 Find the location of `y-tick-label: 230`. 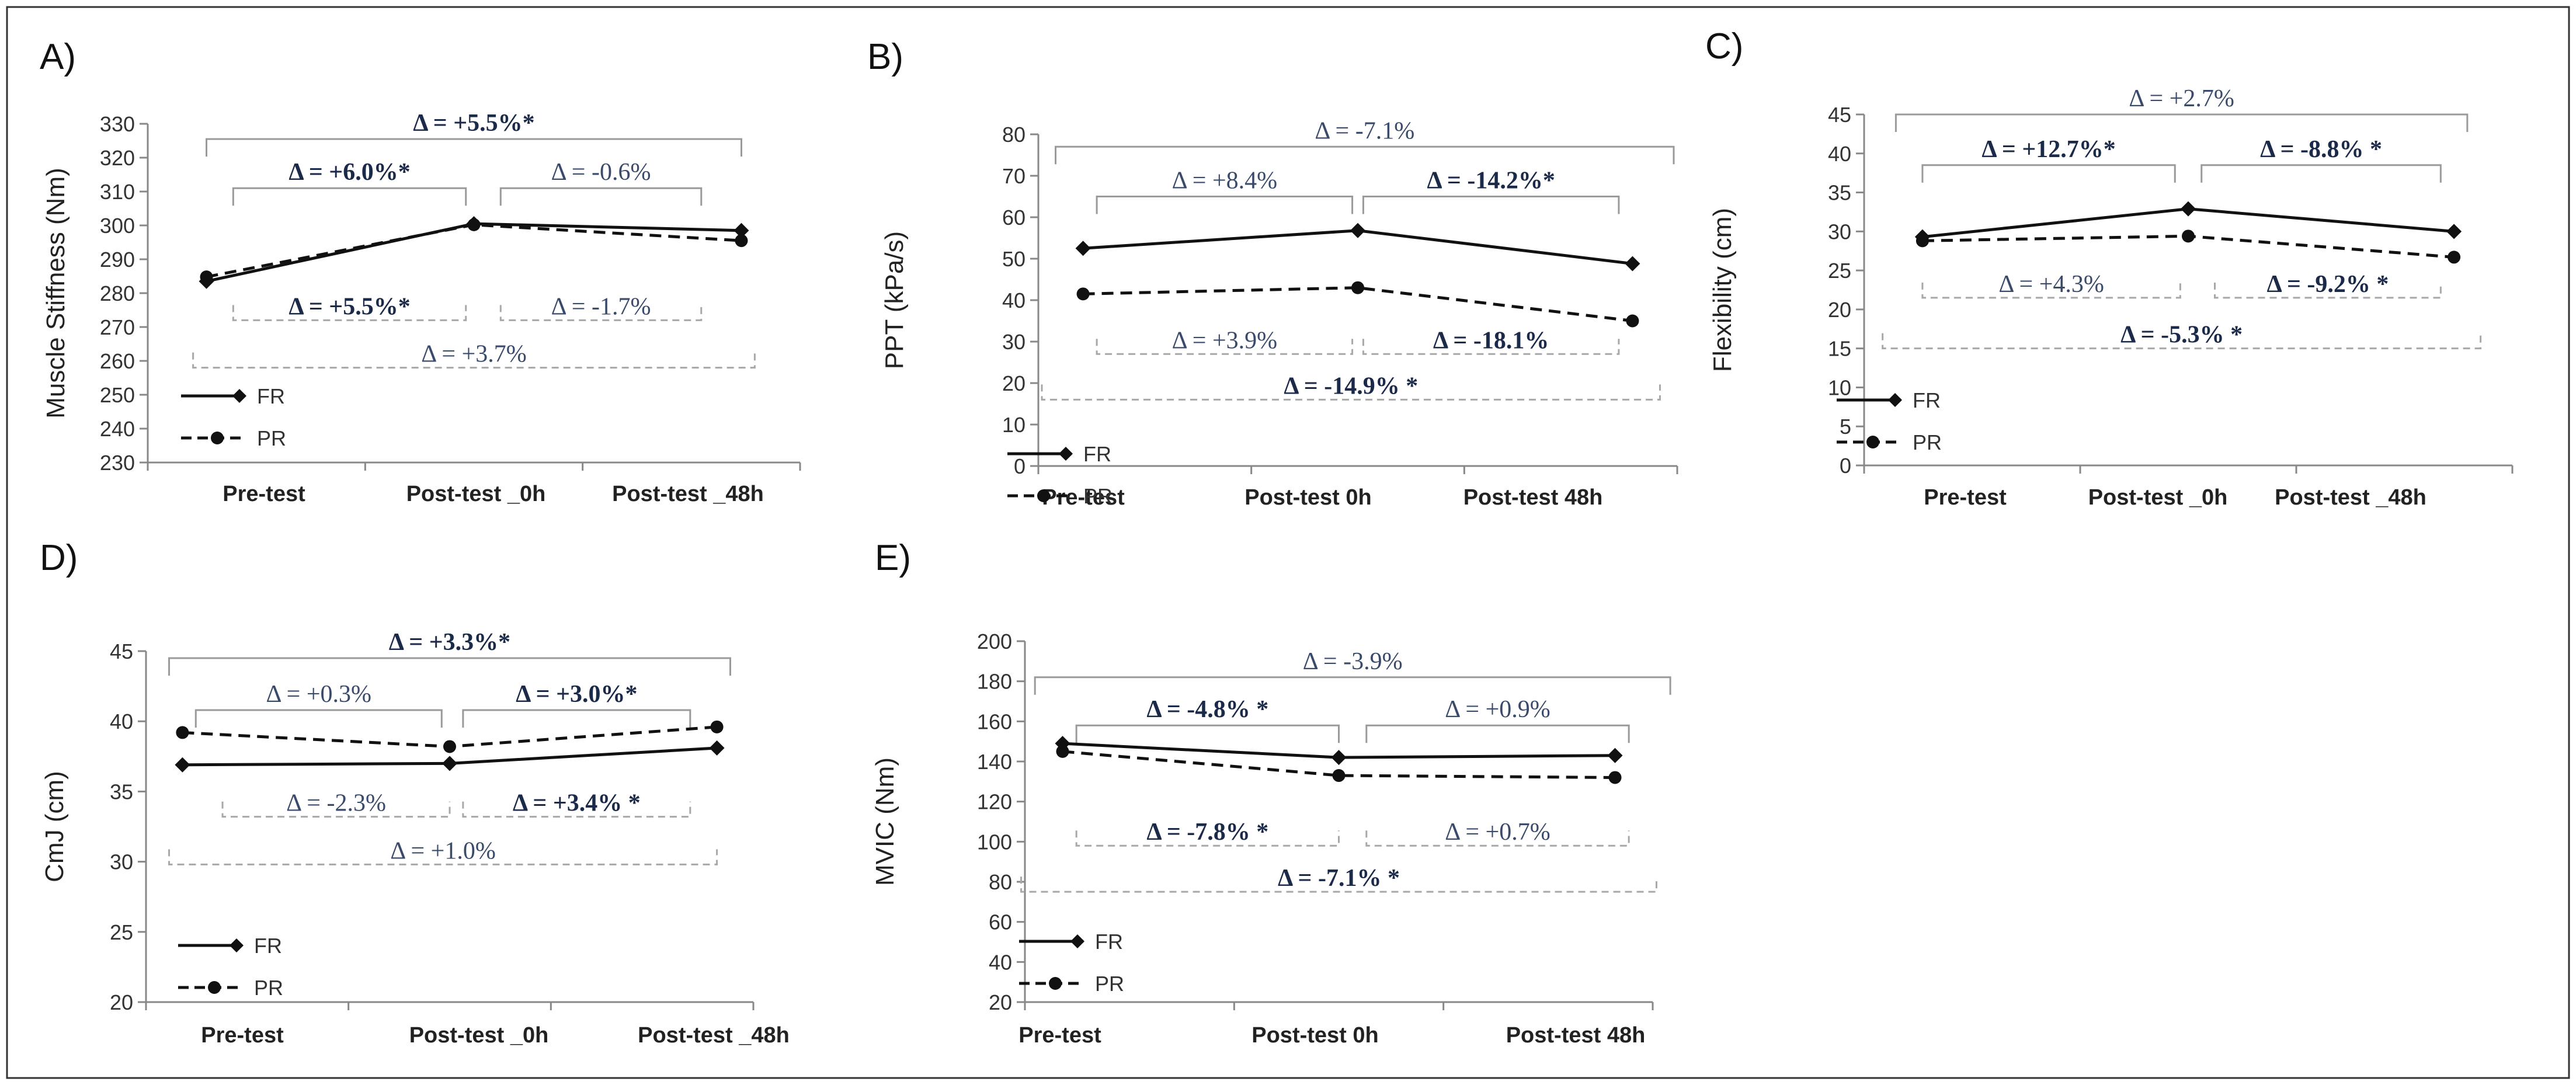

y-tick-label: 230 is located at coordinates (117, 463).